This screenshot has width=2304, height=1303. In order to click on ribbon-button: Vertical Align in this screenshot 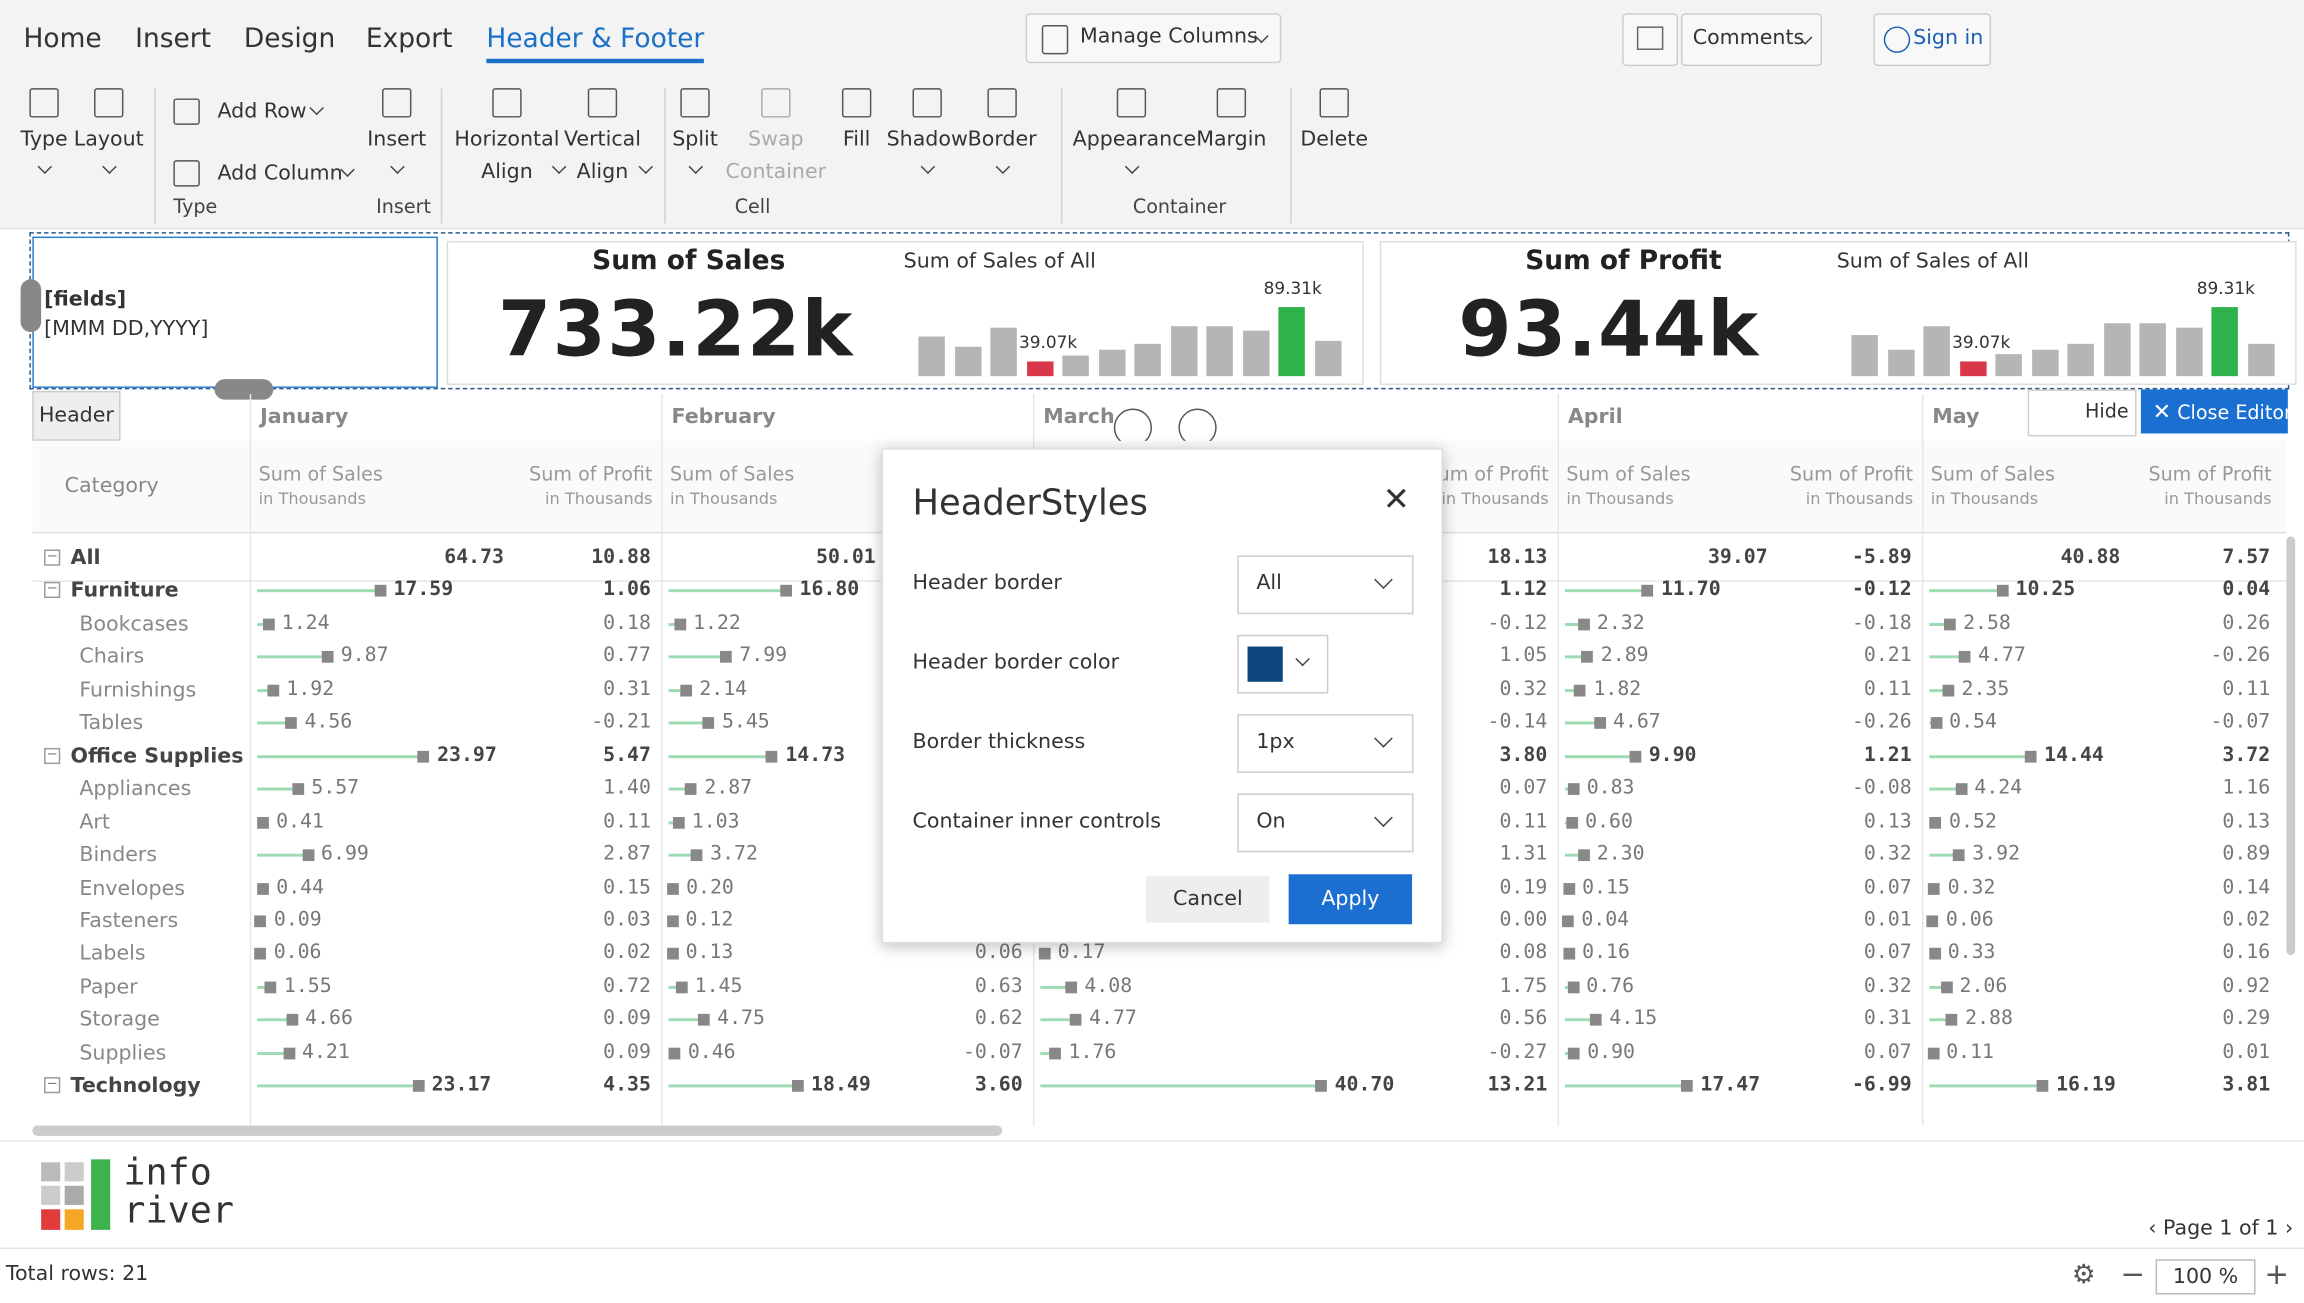, I will do `click(603, 139)`.